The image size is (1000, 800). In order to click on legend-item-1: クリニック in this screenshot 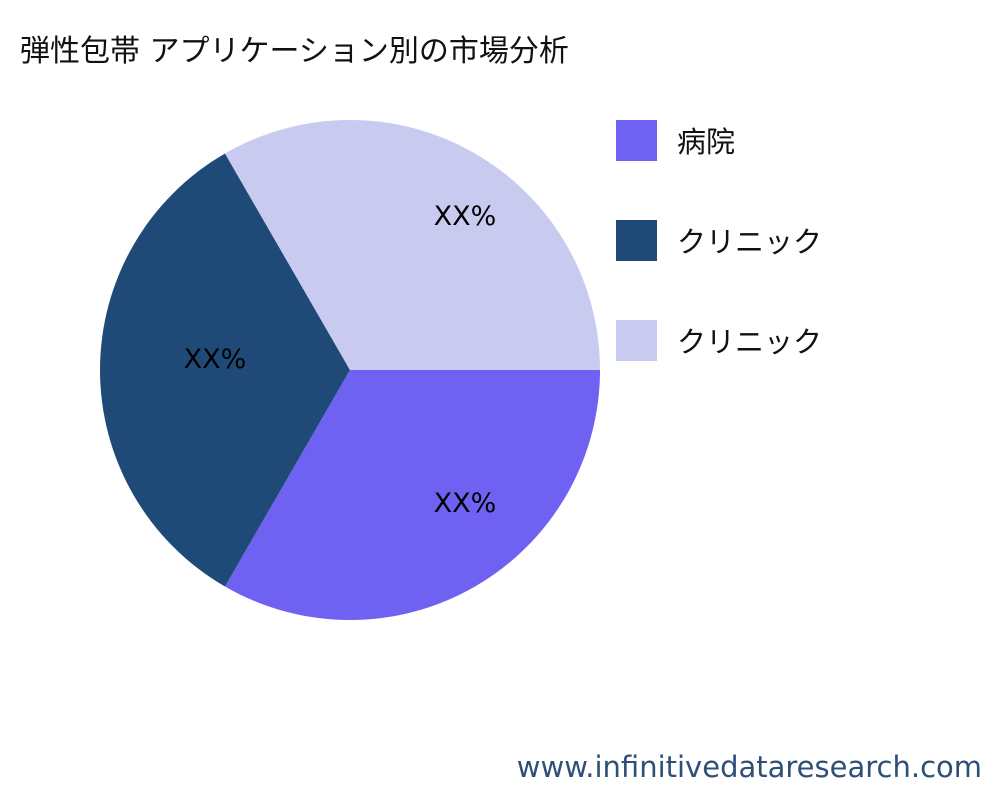, I will do `click(719, 240)`.